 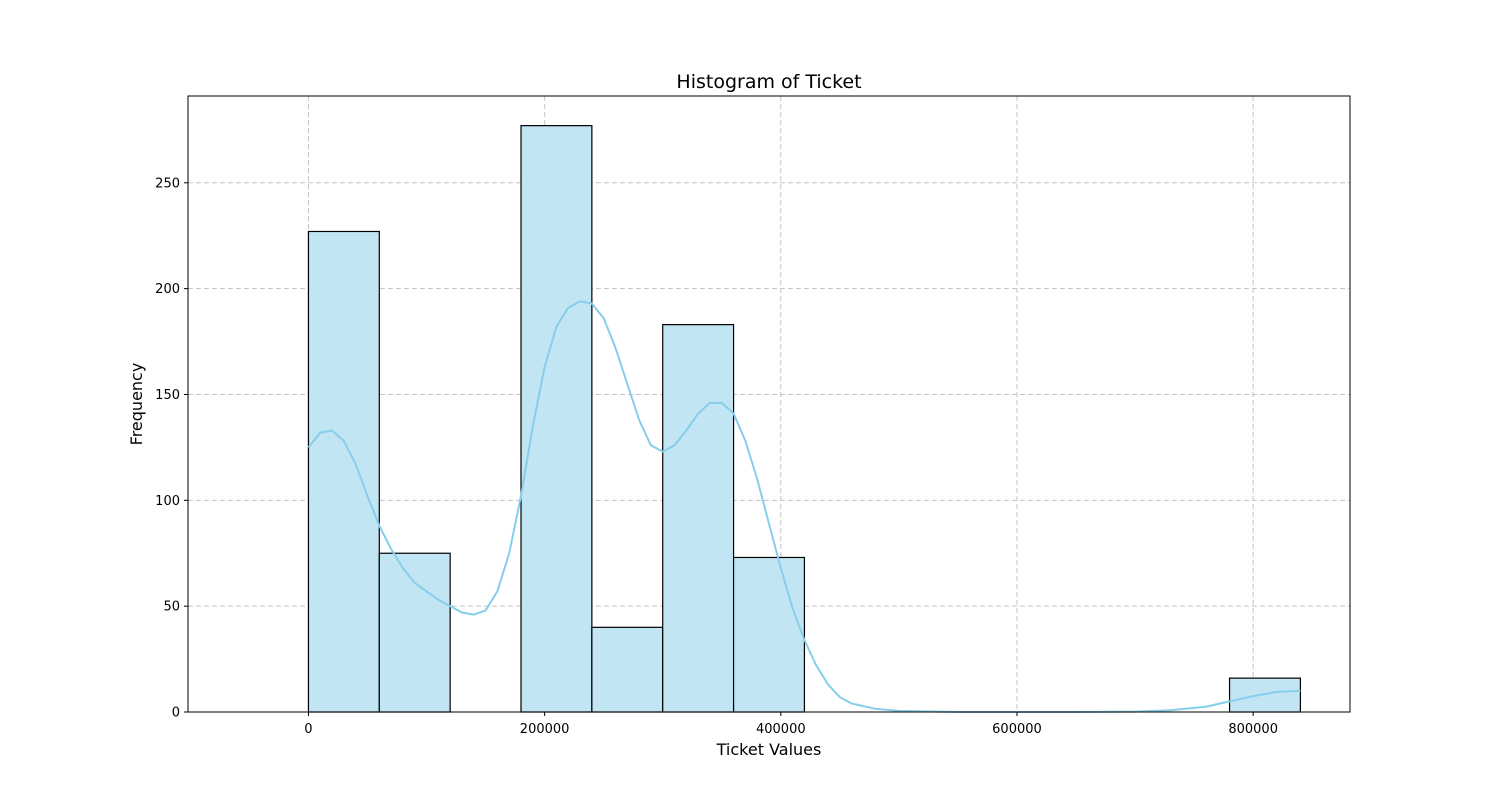 I want to click on y-tick-label: 200, so click(x=167, y=289).